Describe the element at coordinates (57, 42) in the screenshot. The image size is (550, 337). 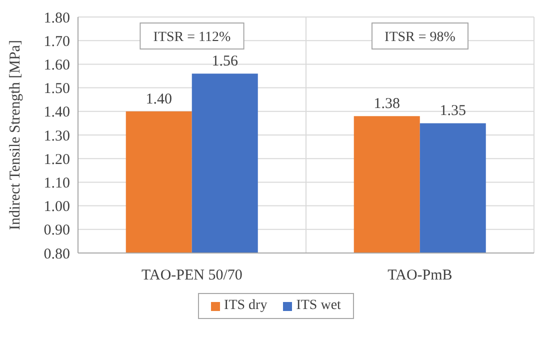
I see `y-tick-label: 1.70` at that location.